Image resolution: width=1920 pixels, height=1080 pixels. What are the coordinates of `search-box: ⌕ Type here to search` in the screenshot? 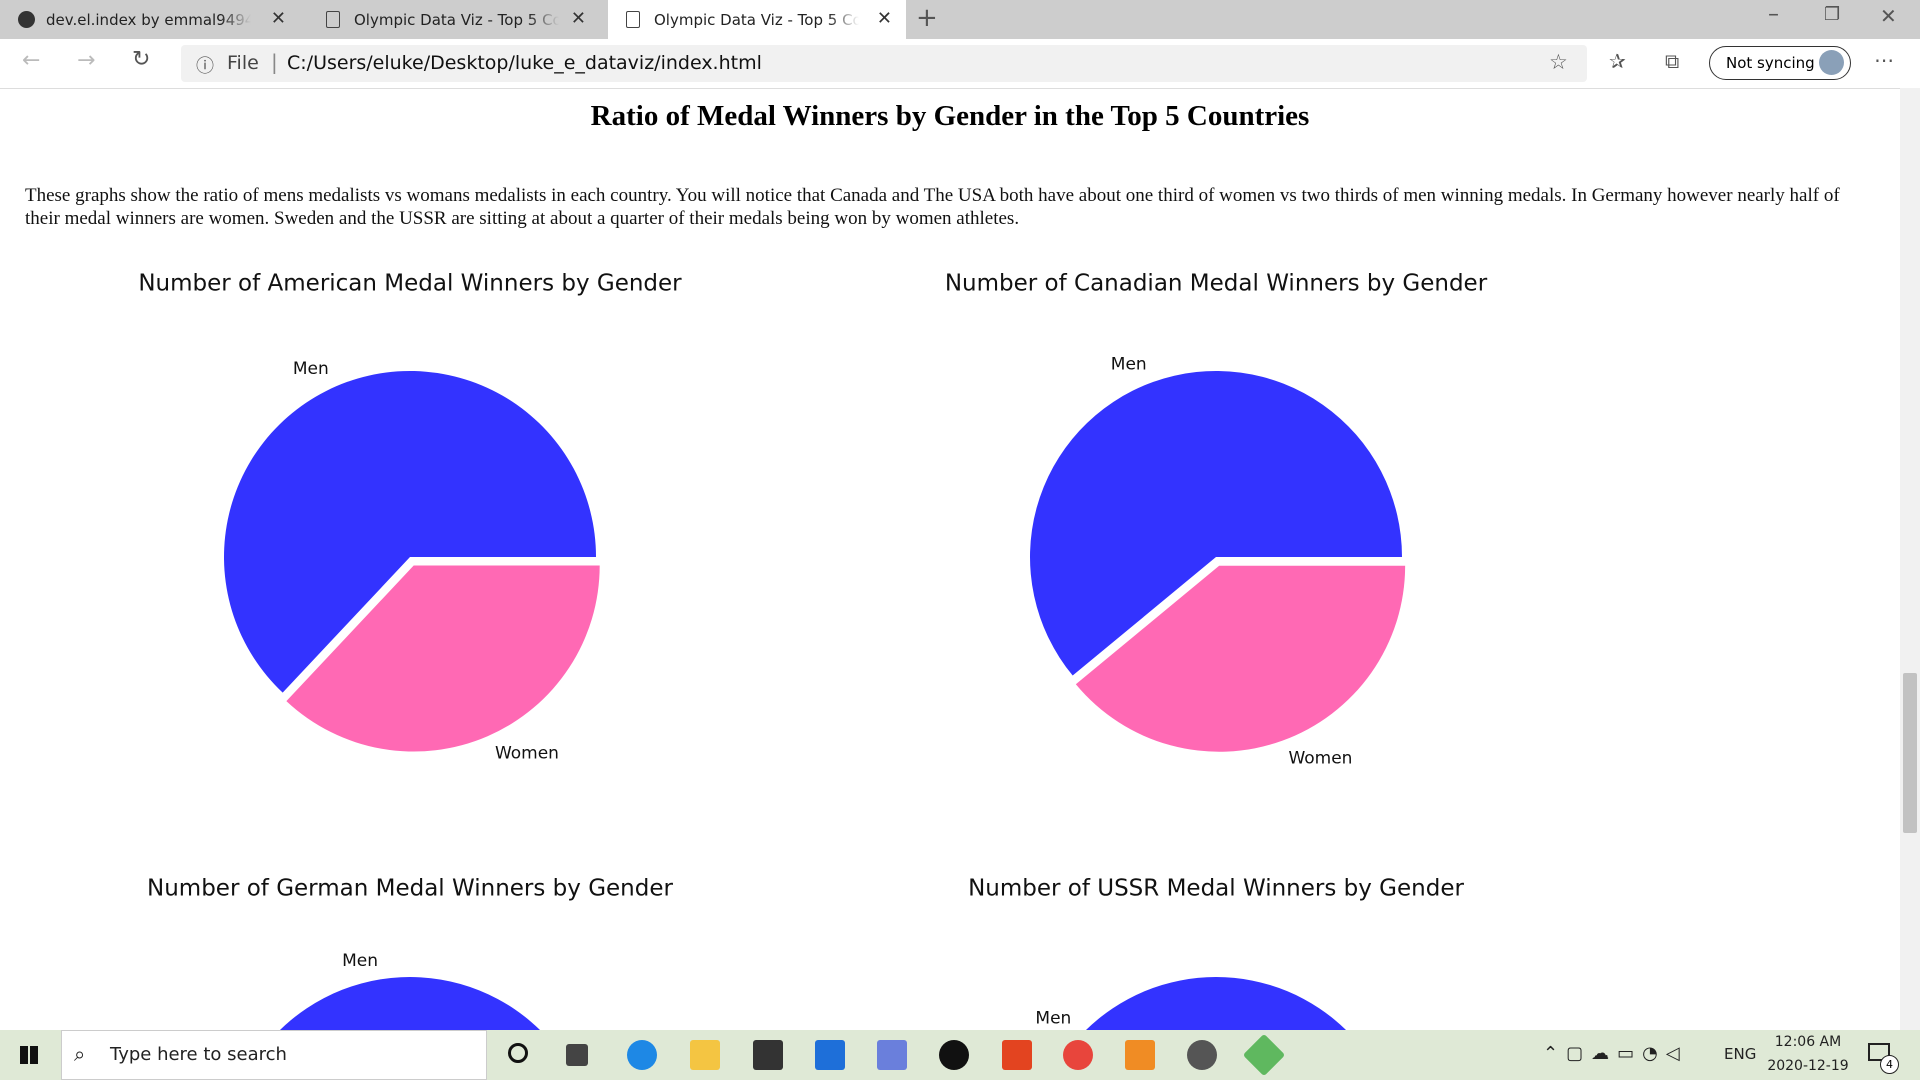 It's located at (274, 1055).